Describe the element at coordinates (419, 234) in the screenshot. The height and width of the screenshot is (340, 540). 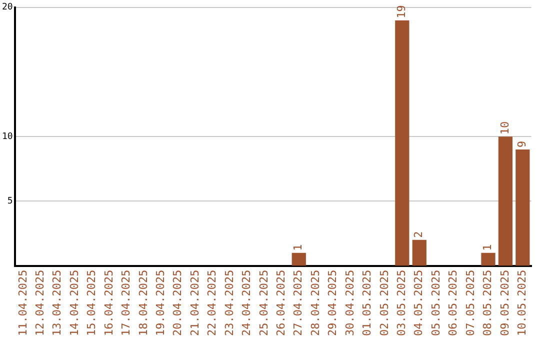
I see `data-label: 2` at that location.